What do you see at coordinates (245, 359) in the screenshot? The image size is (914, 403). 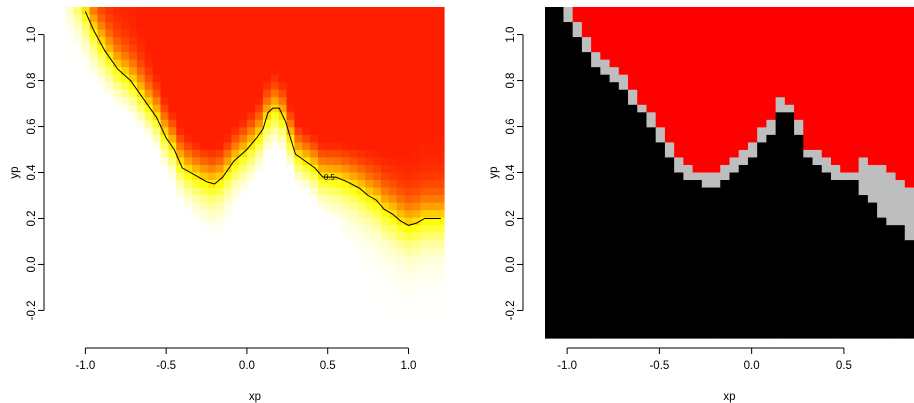 I see `left-x-axis: -1.0 -0.5 0.0 0.5 1.0` at bounding box center [245, 359].